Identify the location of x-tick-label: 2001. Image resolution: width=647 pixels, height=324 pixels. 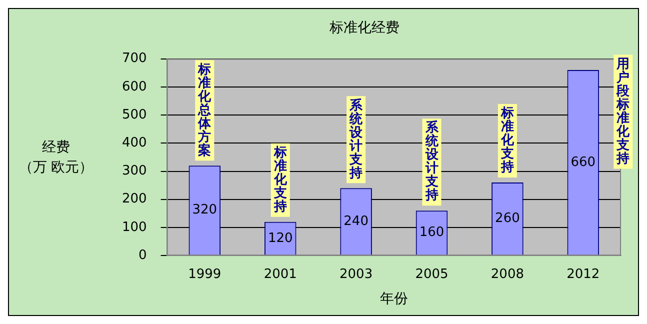
(280, 274).